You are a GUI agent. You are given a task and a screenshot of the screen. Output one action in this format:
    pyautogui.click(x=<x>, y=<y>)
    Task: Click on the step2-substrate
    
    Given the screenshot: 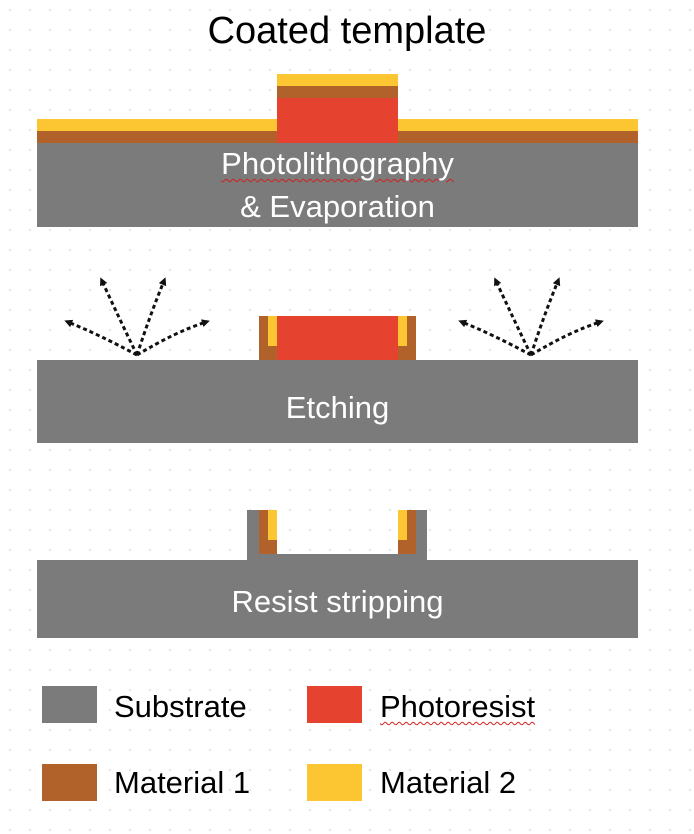 What is the action you would take?
    pyautogui.click(x=337, y=401)
    